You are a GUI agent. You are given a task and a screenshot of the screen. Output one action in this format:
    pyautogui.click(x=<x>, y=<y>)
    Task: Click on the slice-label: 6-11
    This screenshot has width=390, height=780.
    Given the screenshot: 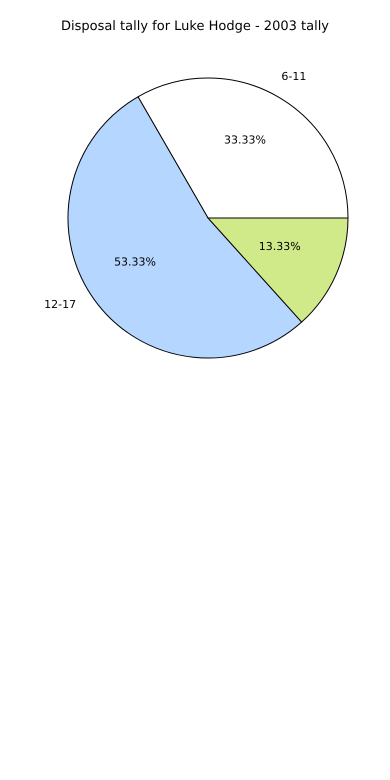 What is the action you would take?
    pyautogui.click(x=293, y=77)
    